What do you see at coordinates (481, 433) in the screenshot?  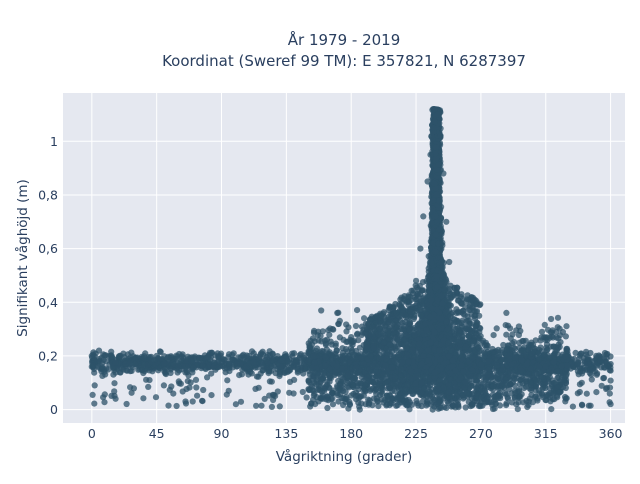 I see `x-tick-label: 270` at bounding box center [481, 433].